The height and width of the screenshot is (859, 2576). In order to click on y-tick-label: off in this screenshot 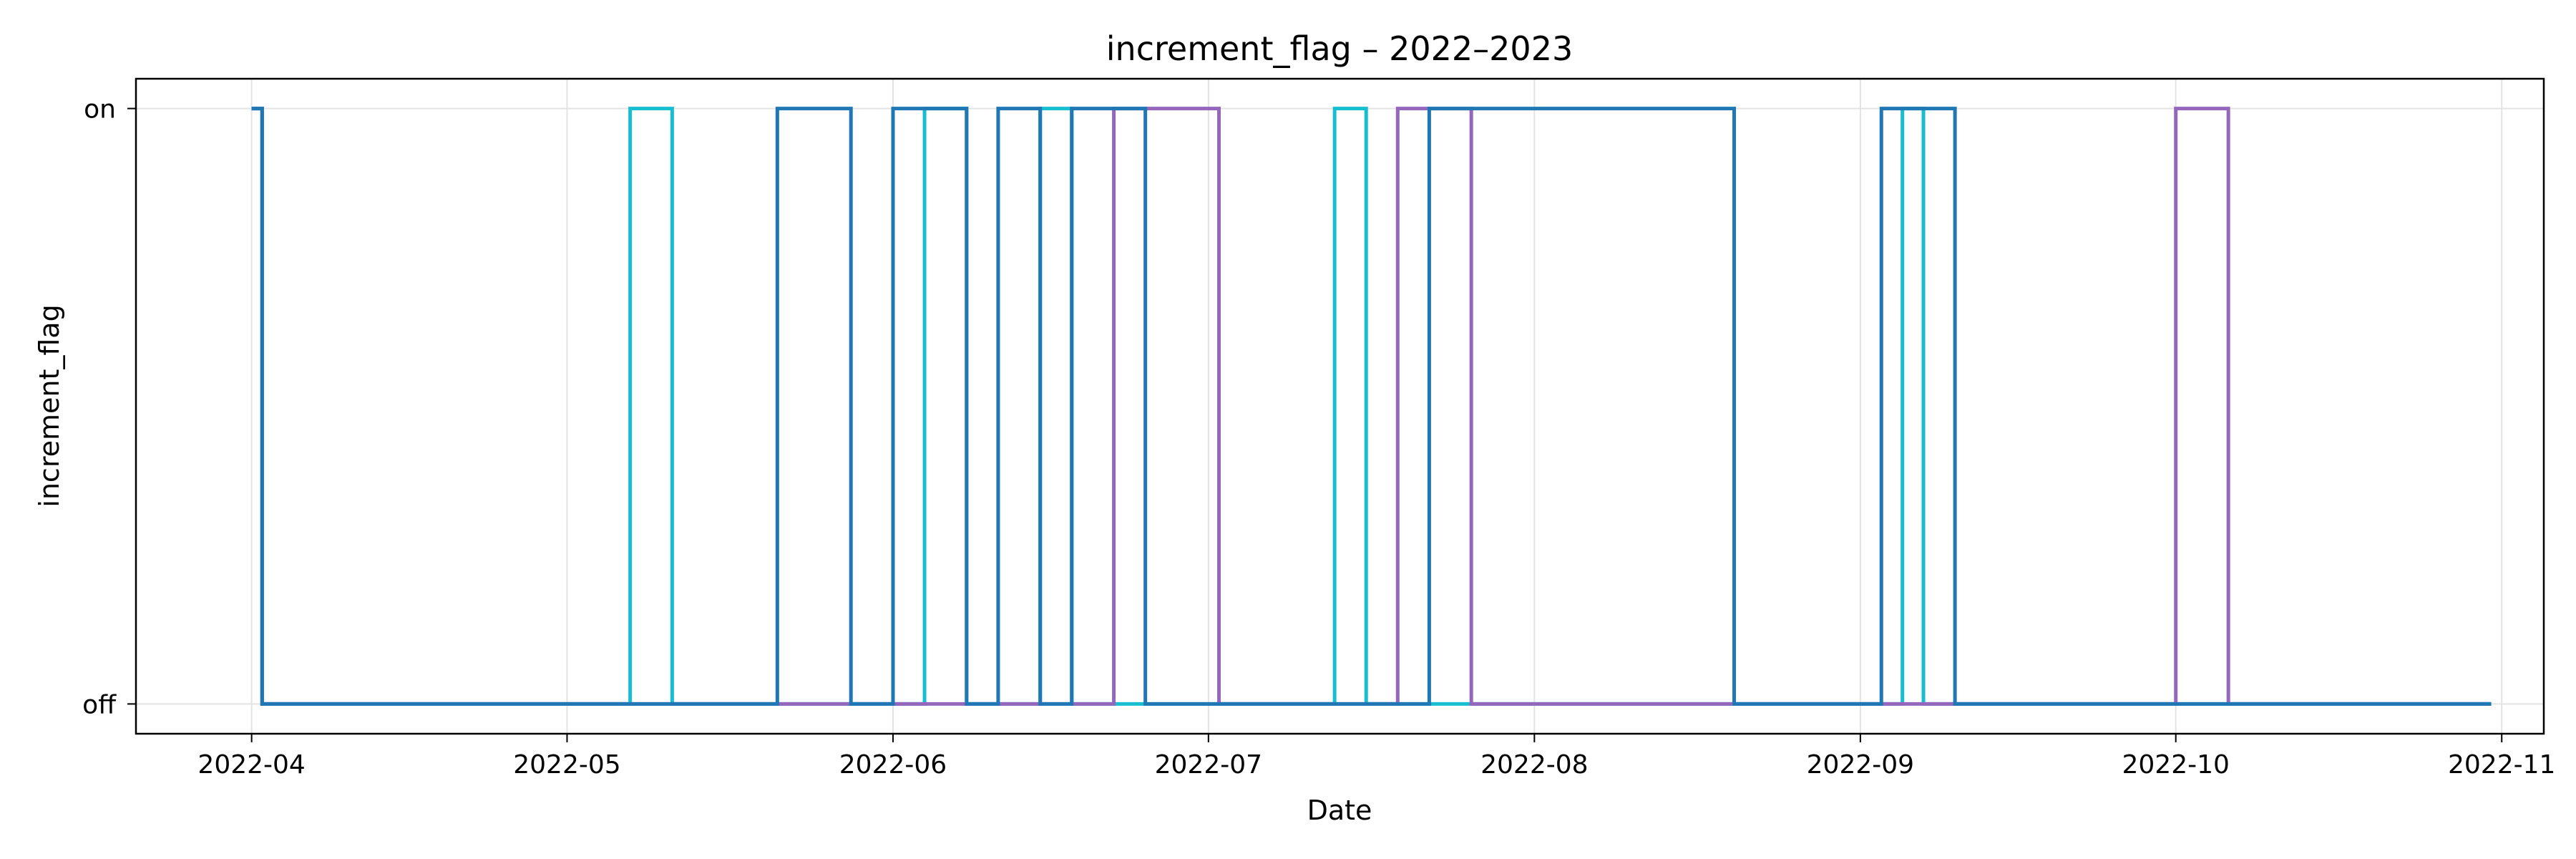, I will do `click(100, 704)`.